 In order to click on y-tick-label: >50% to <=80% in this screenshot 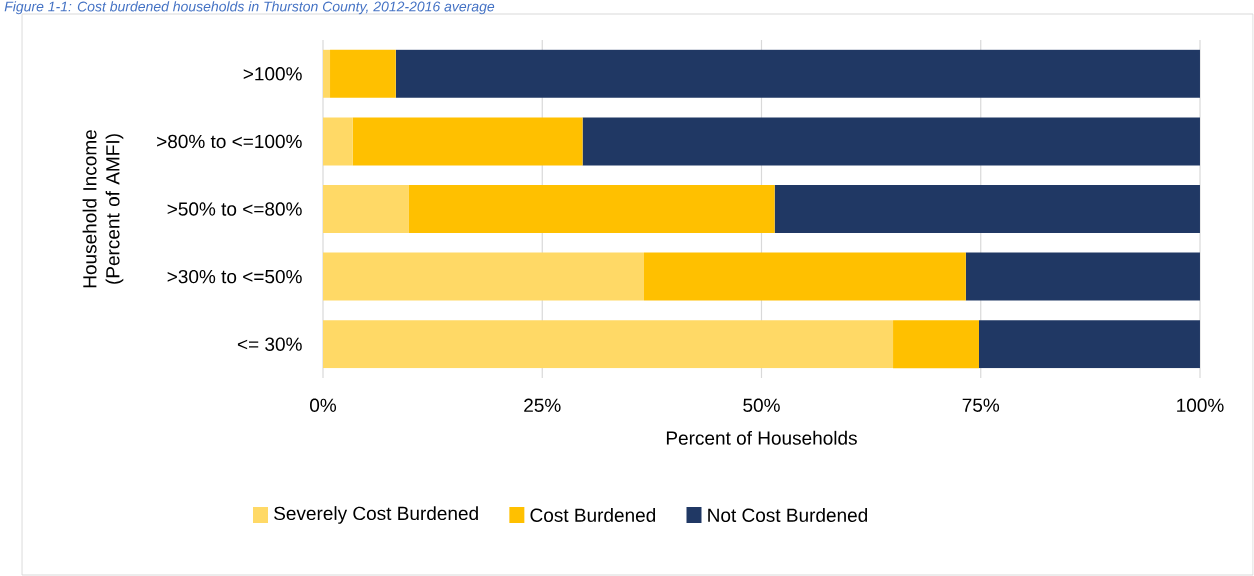, I will do `click(234, 209)`.